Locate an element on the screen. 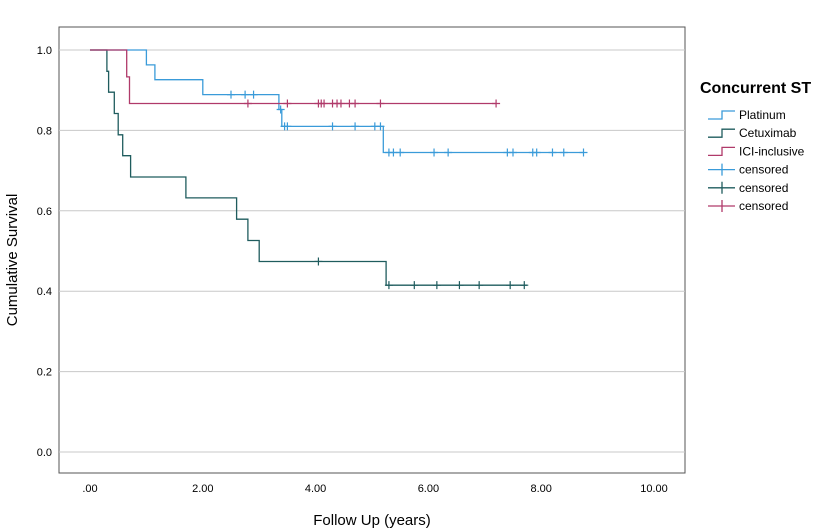  y-tick-label: 0.6 is located at coordinates (44, 212).